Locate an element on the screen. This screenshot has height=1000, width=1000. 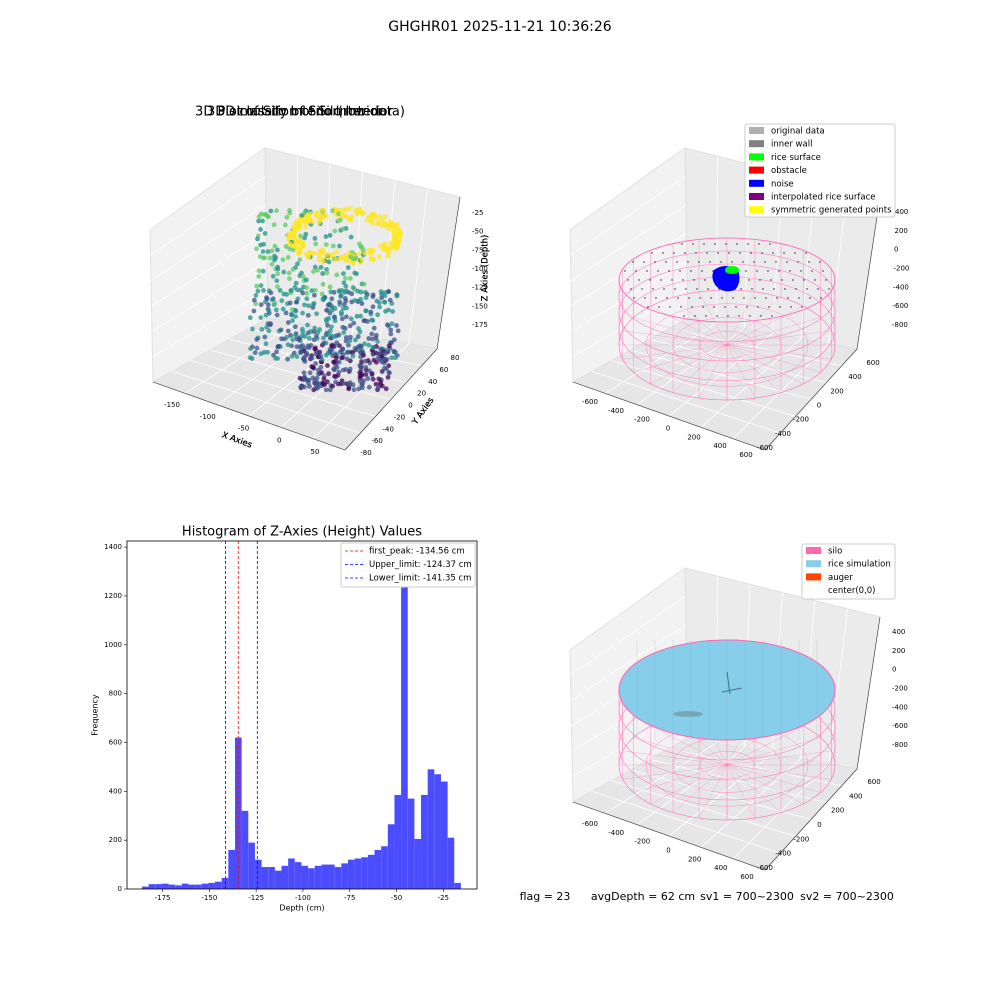
z-tick-label: -150 is located at coordinates (480, 306).